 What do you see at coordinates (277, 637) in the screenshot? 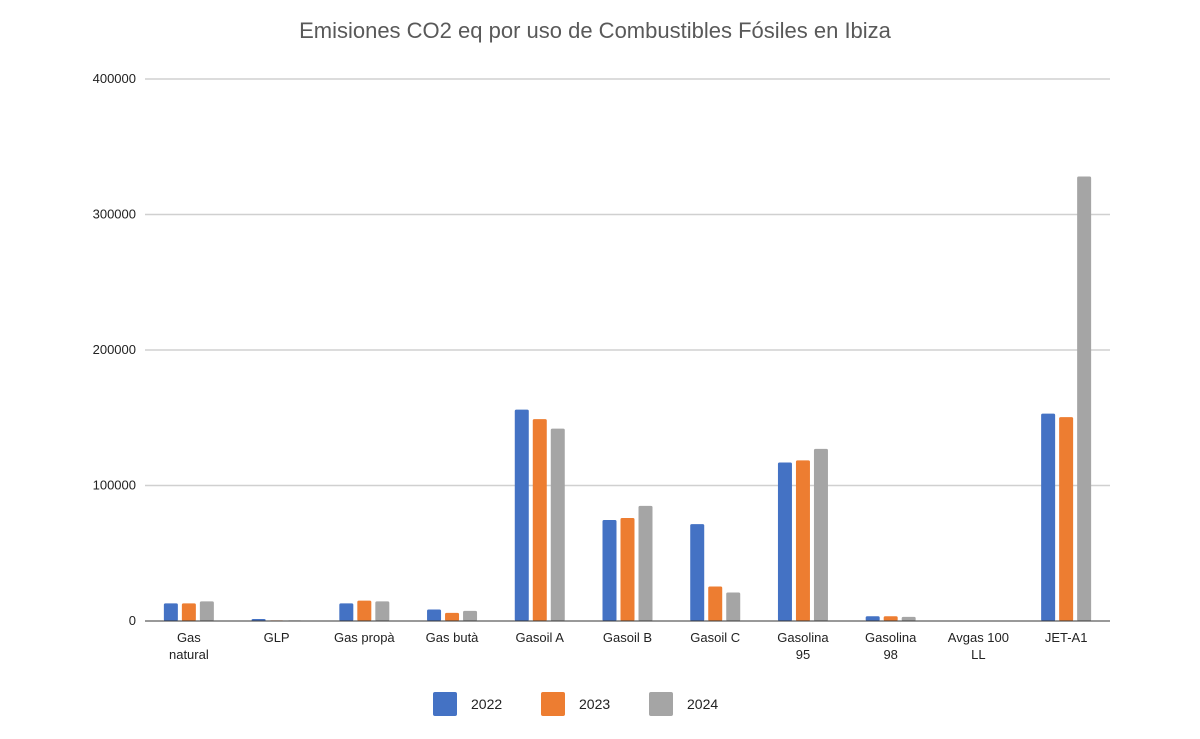
I see `x-tick-label: GLP` at bounding box center [277, 637].